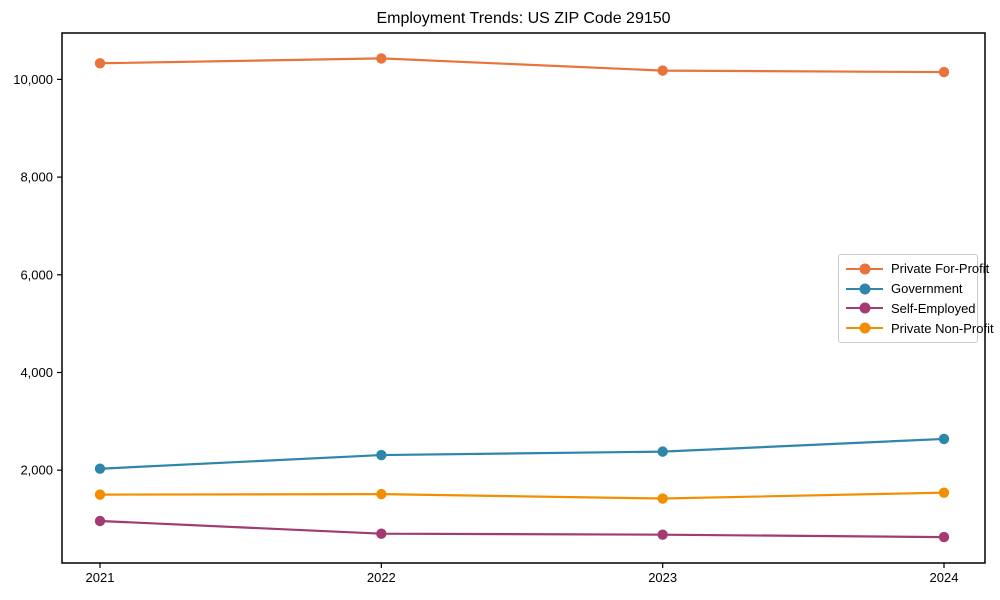 This screenshot has height=600, width=1000. What do you see at coordinates (933, 308) in the screenshot?
I see `legend-label: Self-Employed` at bounding box center [933, 308].